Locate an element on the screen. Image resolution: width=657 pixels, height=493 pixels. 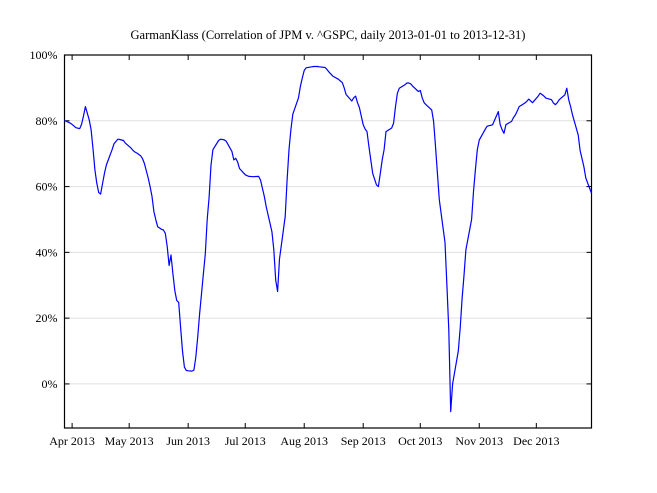
x-tick-label: Nov 2013 is located at coordinates (479, 441).